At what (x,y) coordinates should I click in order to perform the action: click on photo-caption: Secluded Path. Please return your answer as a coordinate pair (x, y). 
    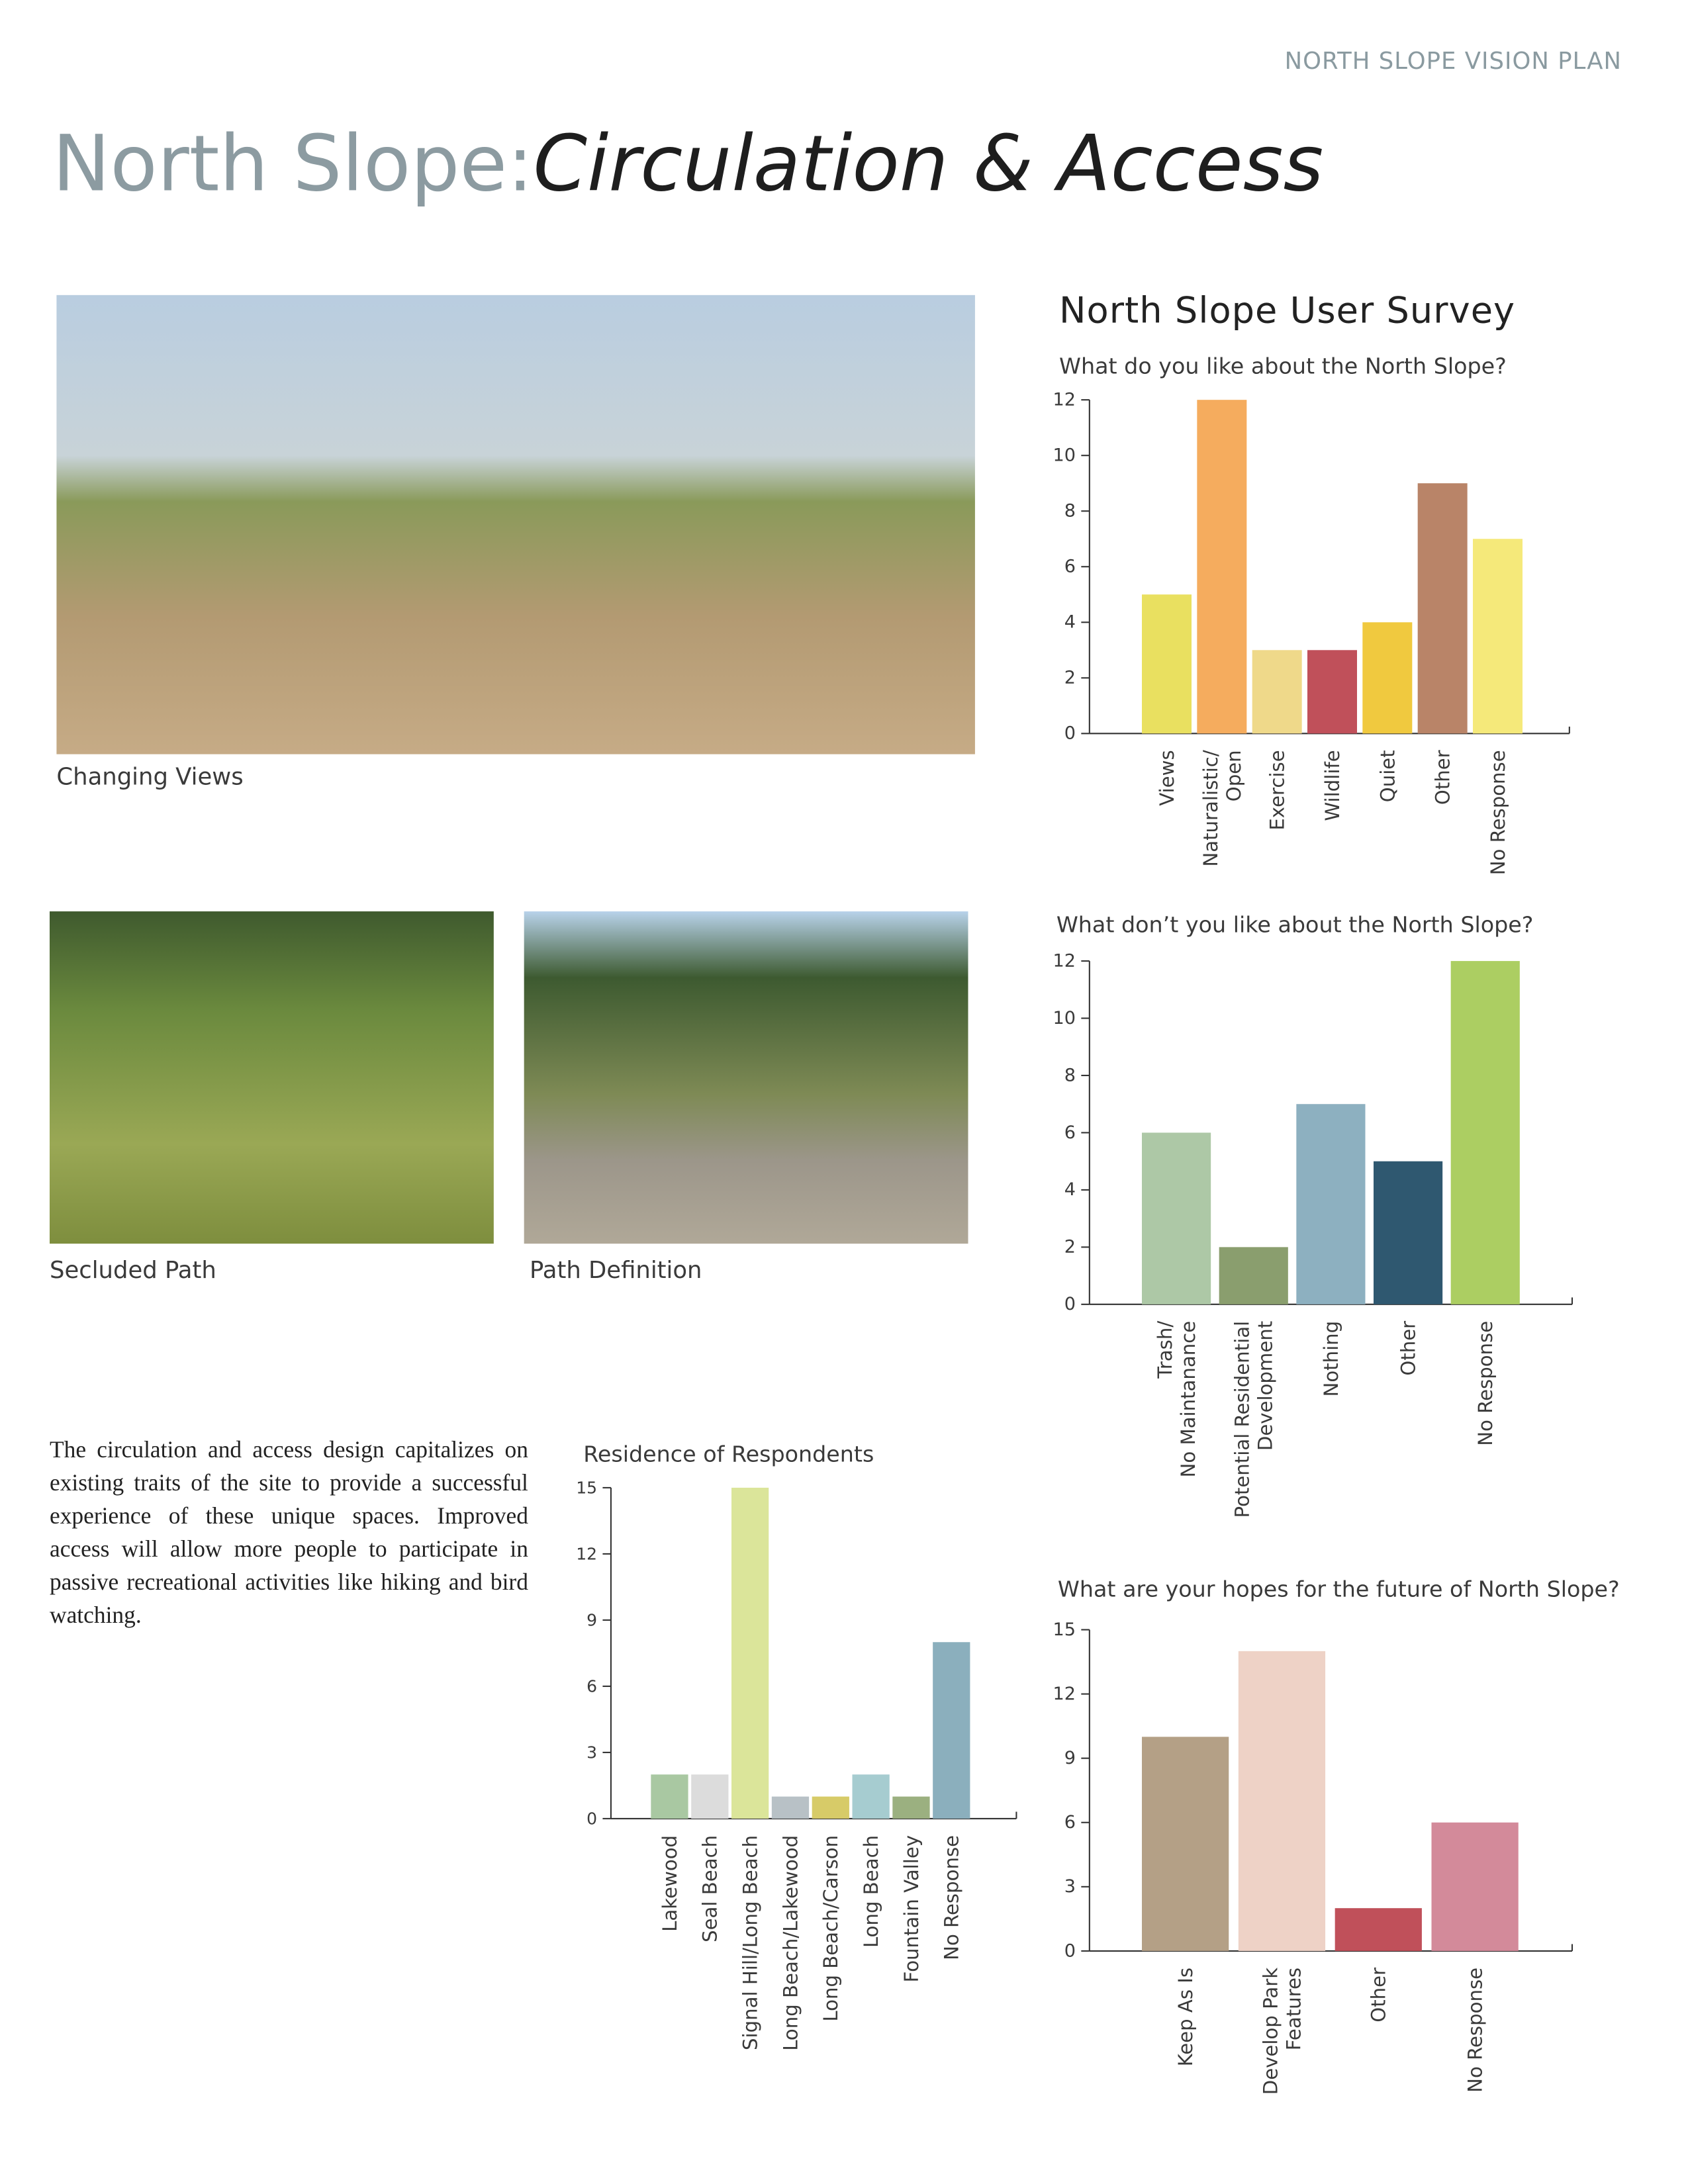
    Looking at the image, I should click on (133, 1270).